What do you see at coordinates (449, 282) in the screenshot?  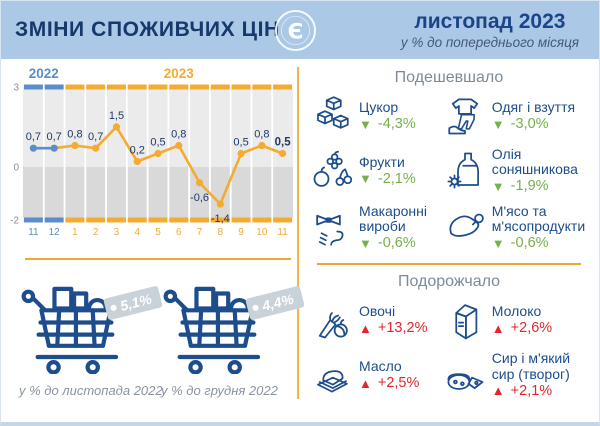 I see `pricier-section-title: Подорожчало` at bounding box center [449, 282].